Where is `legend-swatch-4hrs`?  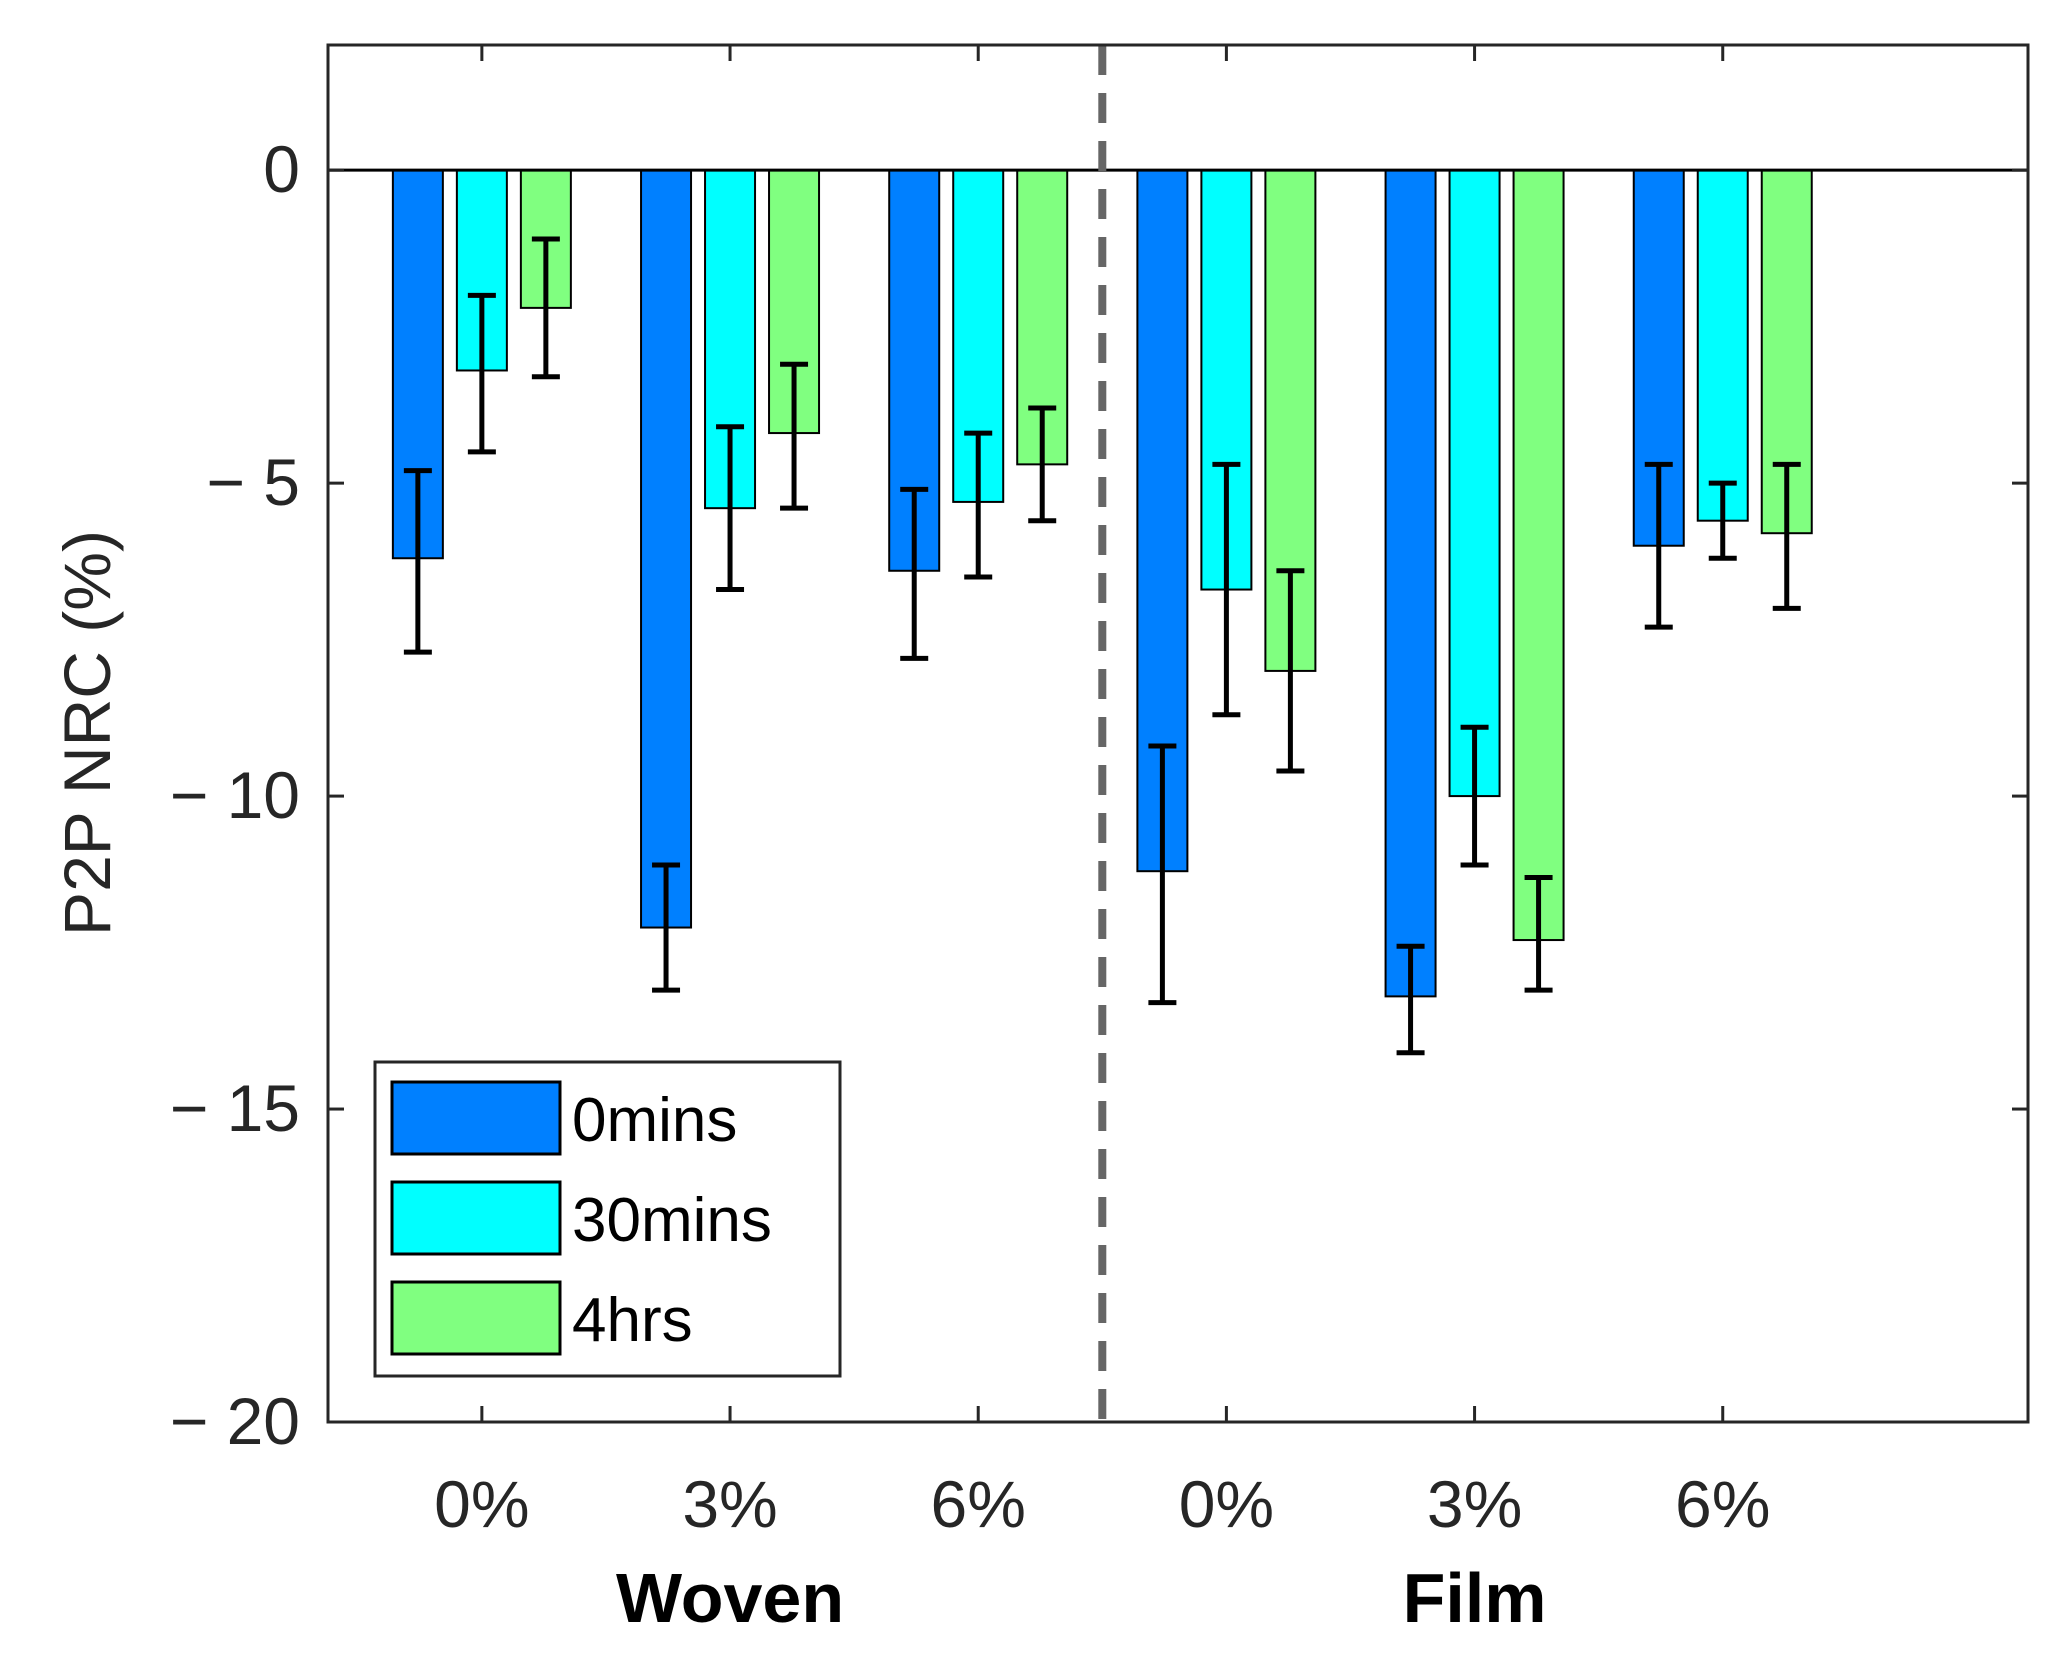 legend-swatch-4hrs is located at coordinates (476, 1318).